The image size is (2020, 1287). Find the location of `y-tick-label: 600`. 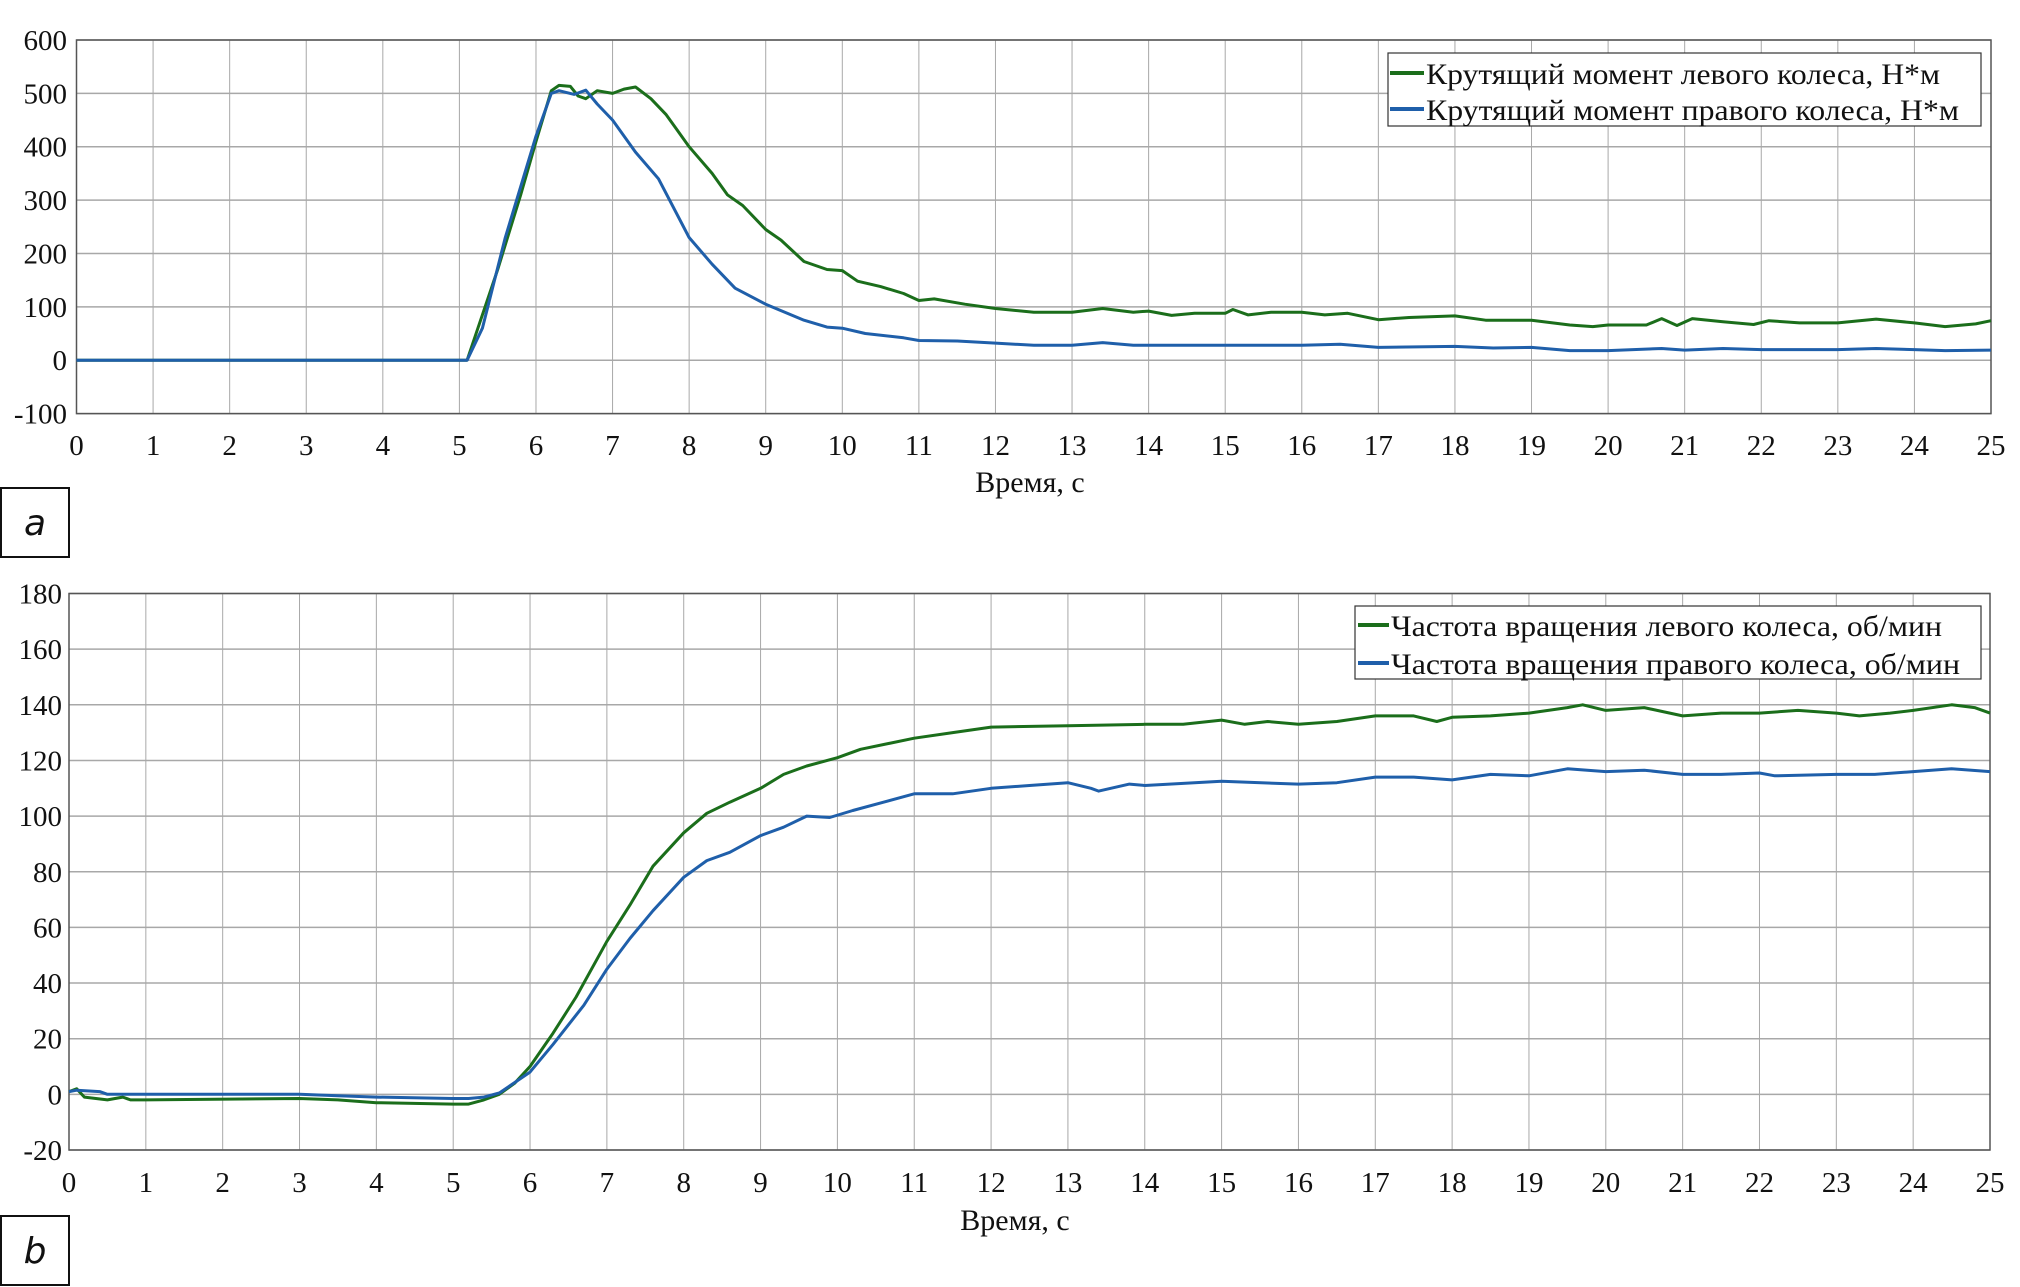

y-tick-label: 600 is located at coordinates (46, 41).